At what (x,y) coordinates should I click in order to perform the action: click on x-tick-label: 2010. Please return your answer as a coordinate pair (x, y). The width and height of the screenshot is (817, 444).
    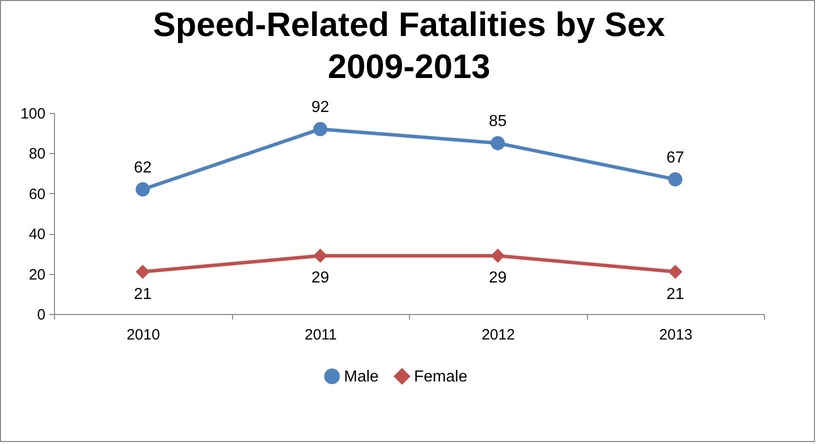
    Looking at the image, I should click on (143, 335).